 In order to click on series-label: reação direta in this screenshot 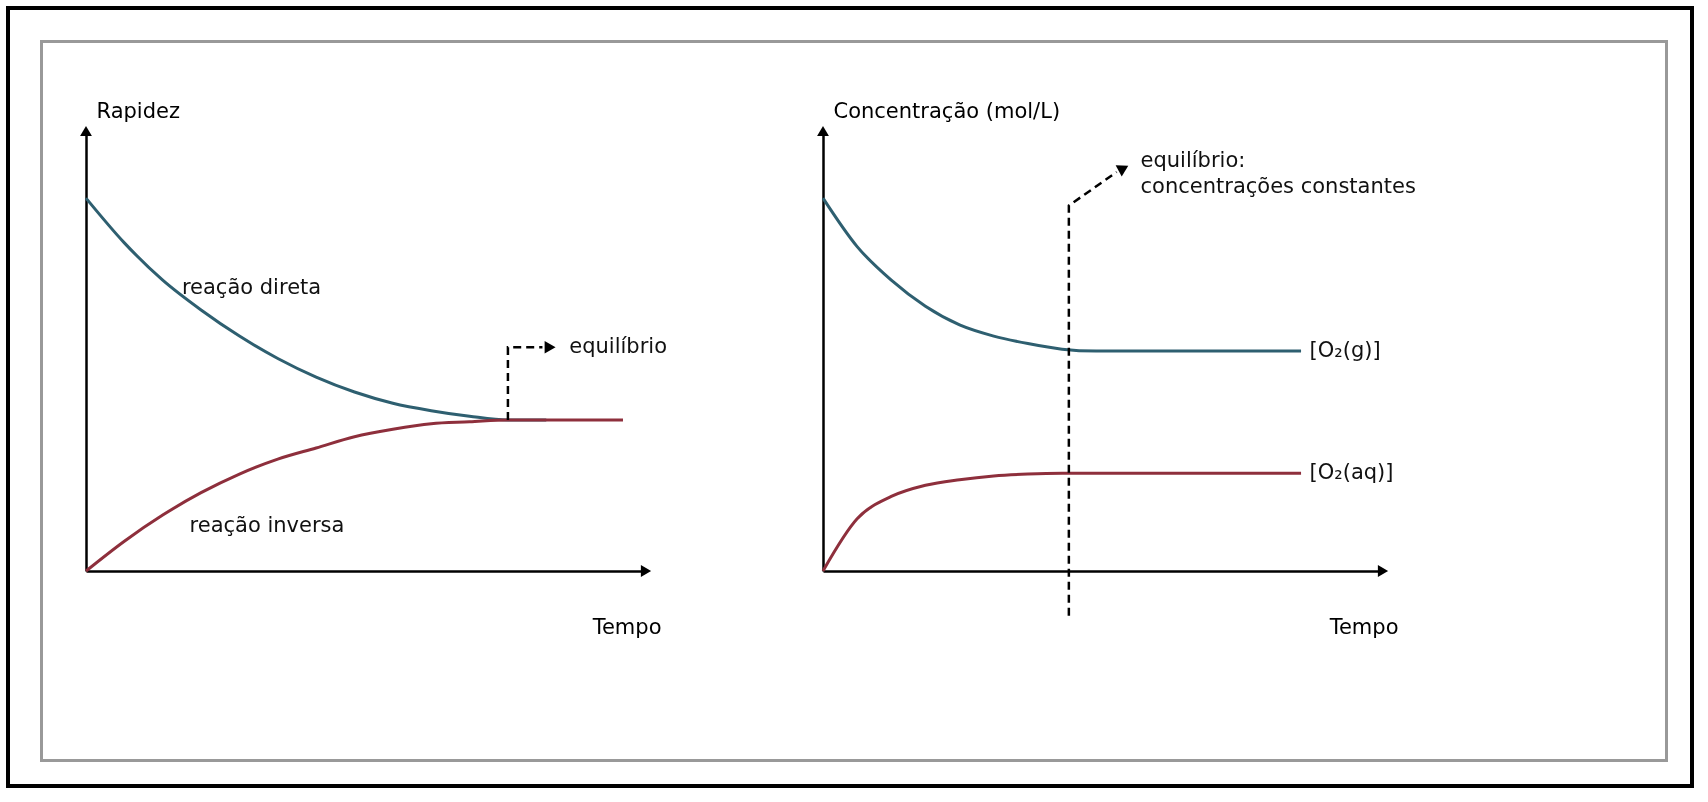, I will do `click(251, 286)`.